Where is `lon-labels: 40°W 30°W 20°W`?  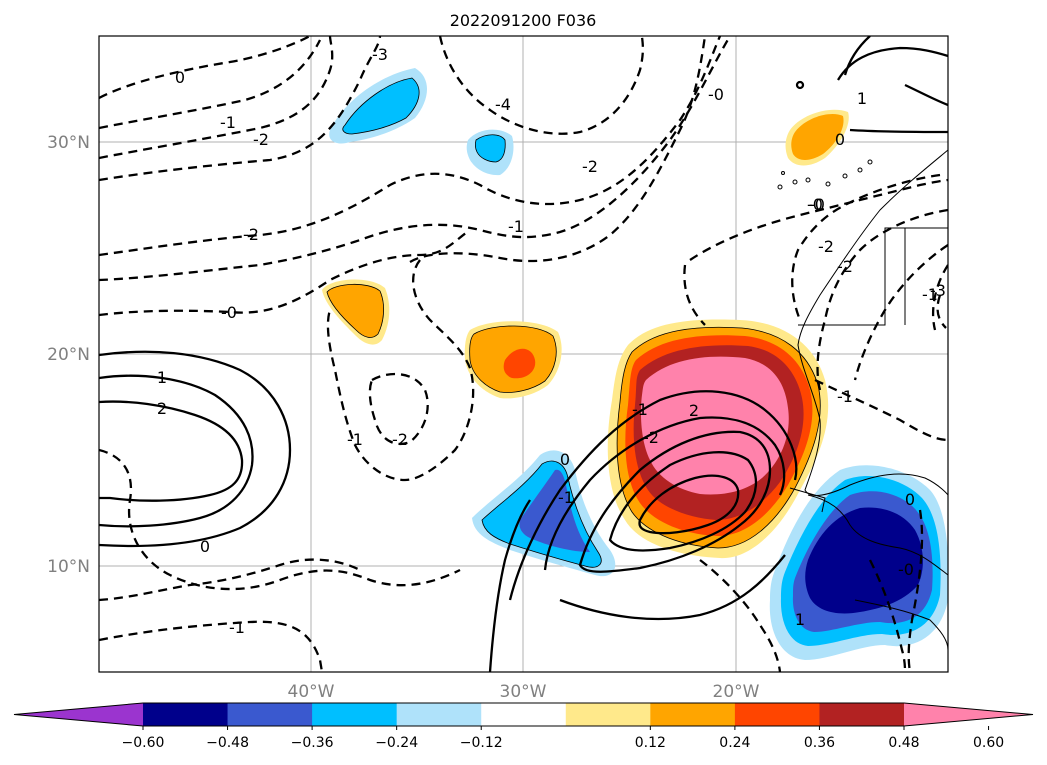 lon-labels: 40°W 30°W 20°W is located at coordinates (524, 692).